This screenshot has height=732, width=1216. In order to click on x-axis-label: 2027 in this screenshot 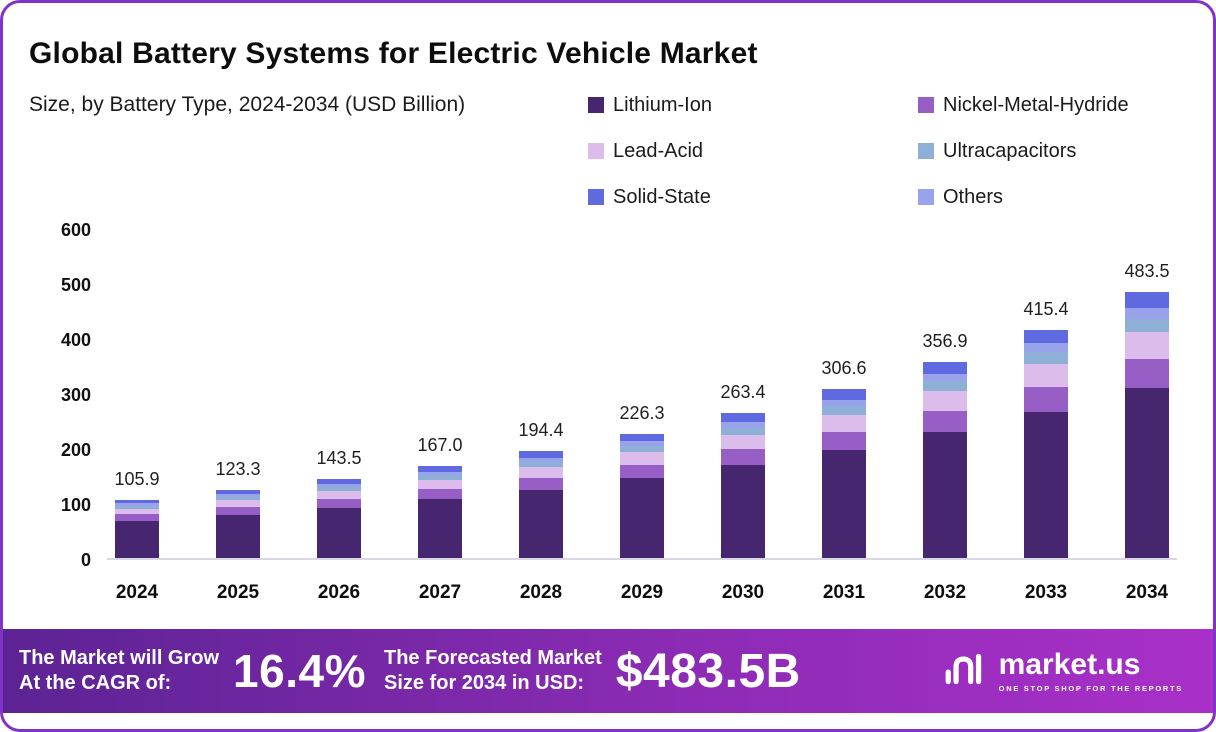, I will do `click(440, 592)`.